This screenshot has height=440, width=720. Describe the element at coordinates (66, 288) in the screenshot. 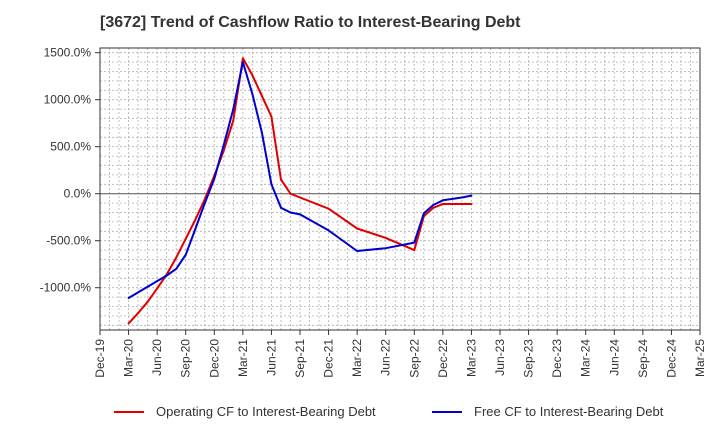

I see `y-tick-label: -1000.0%` at that location.